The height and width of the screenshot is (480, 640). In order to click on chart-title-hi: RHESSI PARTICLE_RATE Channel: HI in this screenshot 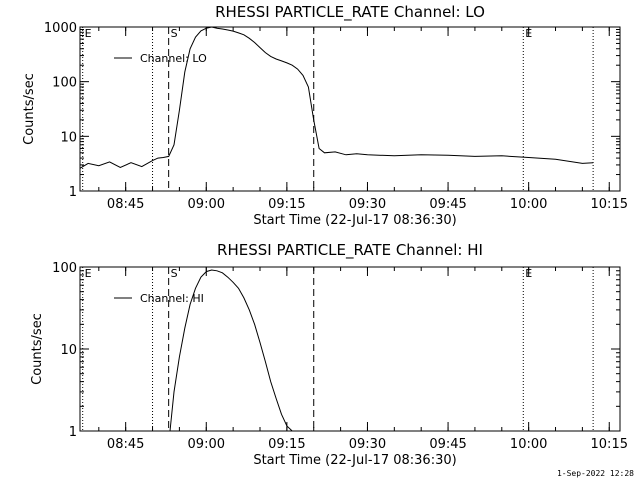, I will do `click(350, 250)`.